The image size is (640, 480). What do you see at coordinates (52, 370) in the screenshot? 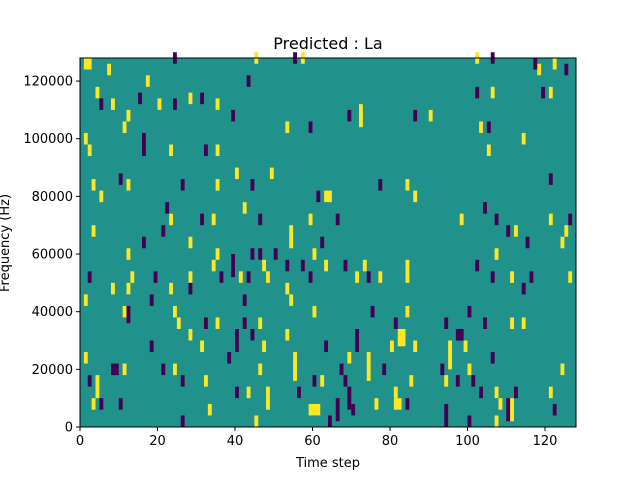
I see `y-tick-label: 20000` at bounding box center [52, 370].